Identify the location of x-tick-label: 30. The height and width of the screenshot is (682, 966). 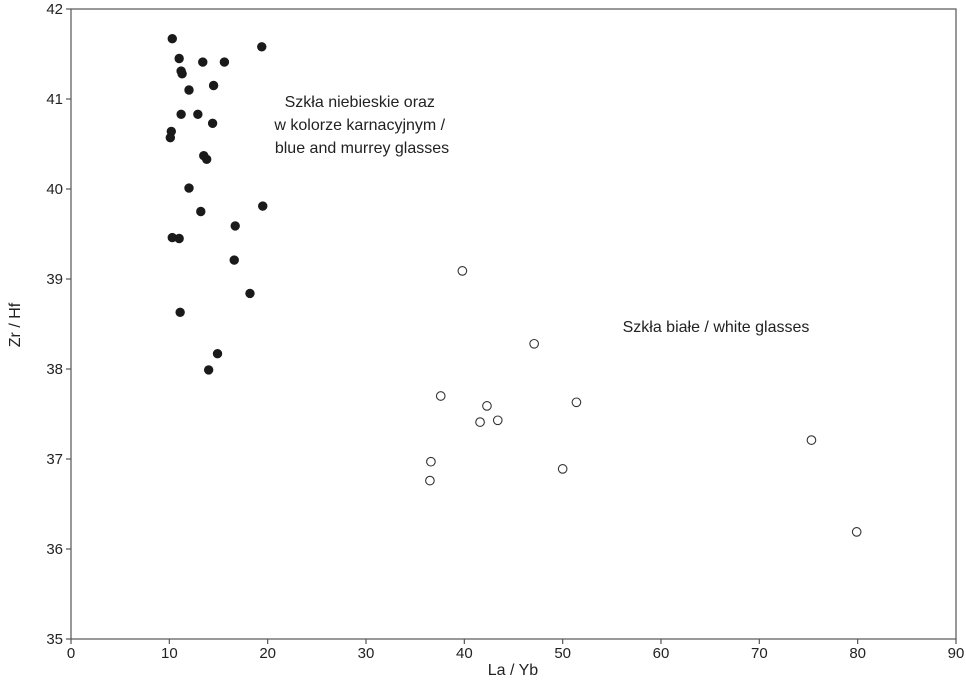
(366, 653).